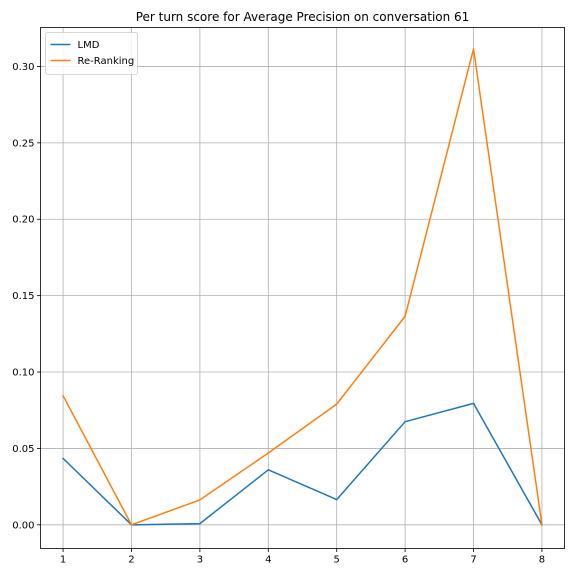 The image size is (576, 576). Describe the element at coordinates (23, 449) in the screenshot. I see `y-tick-label: 0.05` at that location.